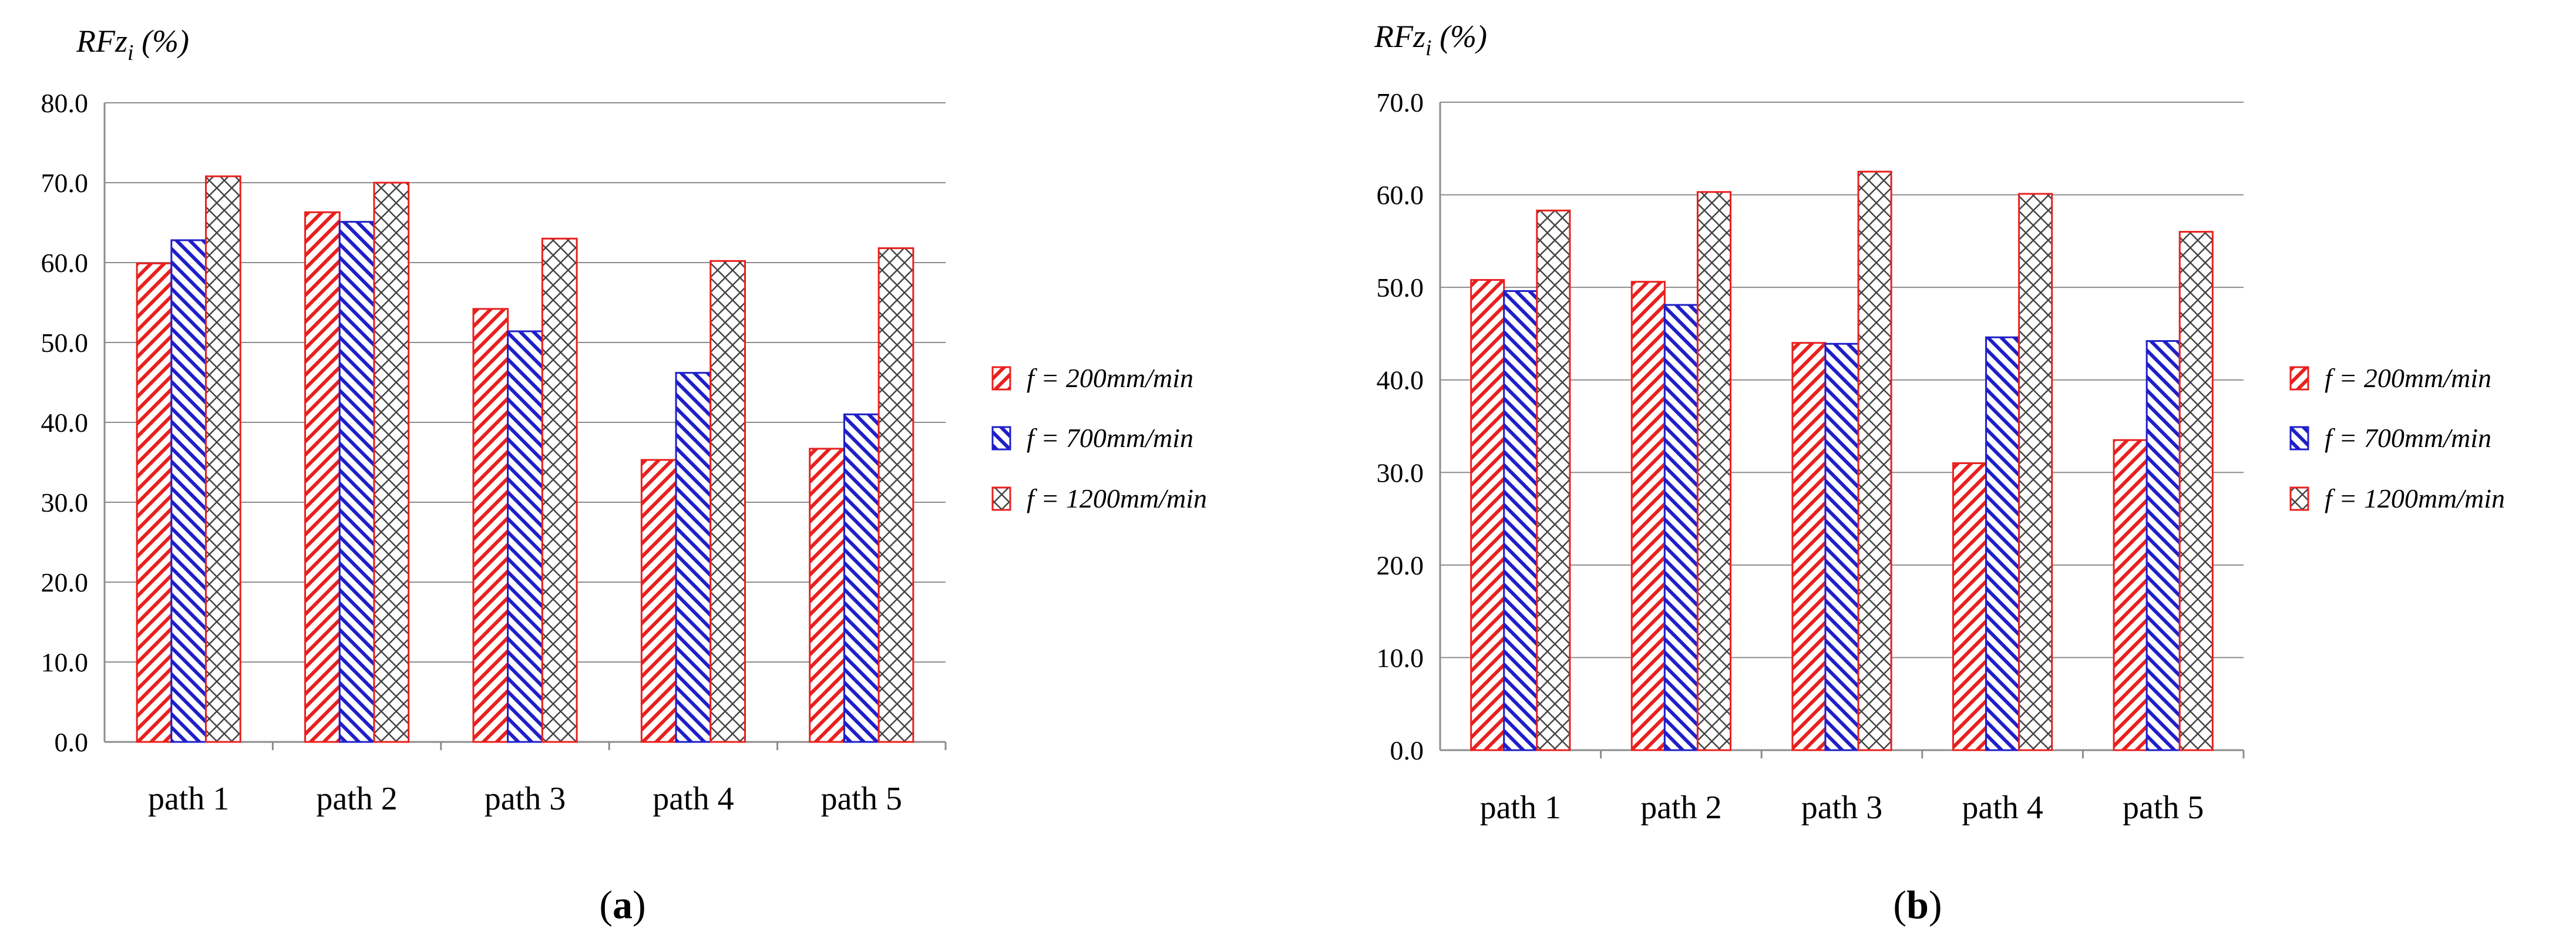 The image size is (2576, 944). What do you see at coordinates (1917, 904) in the screenshot?
I see `panel-label: (b)` at bounding box center [1917, 904].